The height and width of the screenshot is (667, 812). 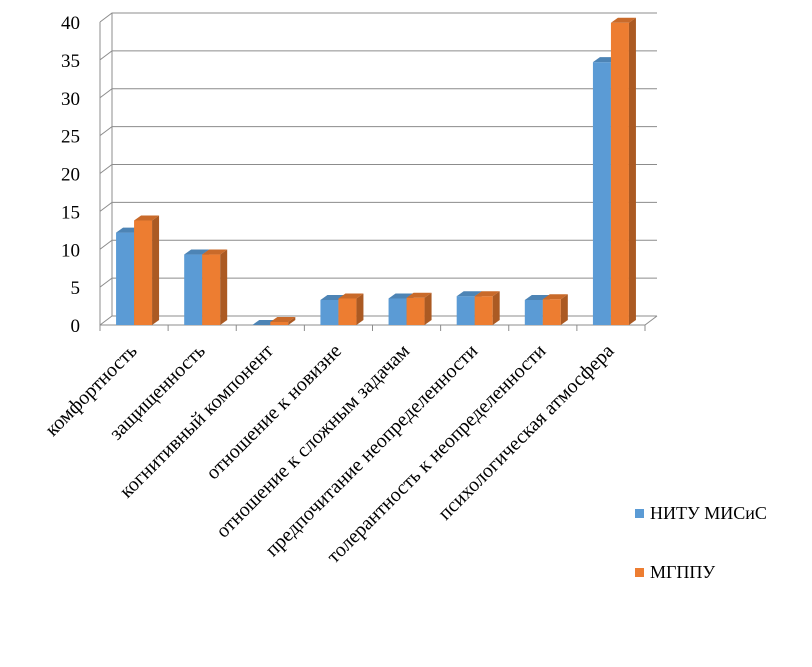 I want to click on legend-swatch-nitu-misis, so click(x=639, y=513).